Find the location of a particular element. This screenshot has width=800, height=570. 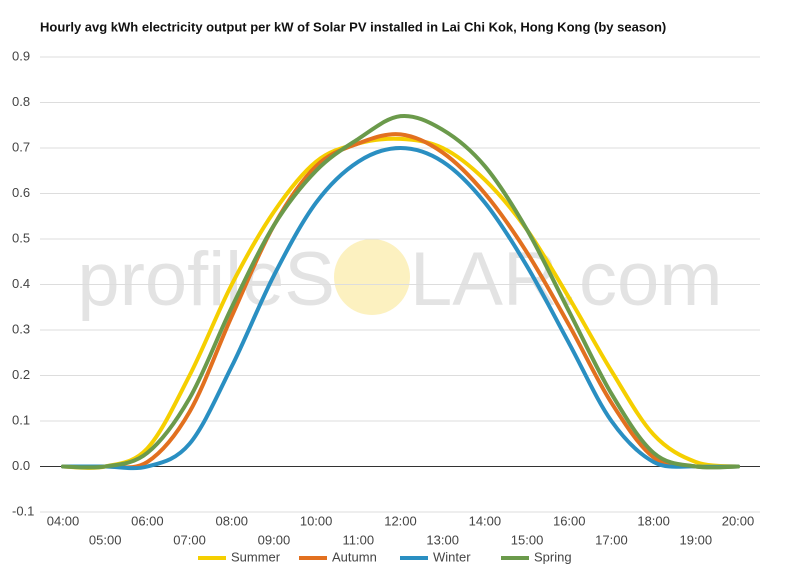

y-tick-label: 0.8 is located at coordinates (21, 101).